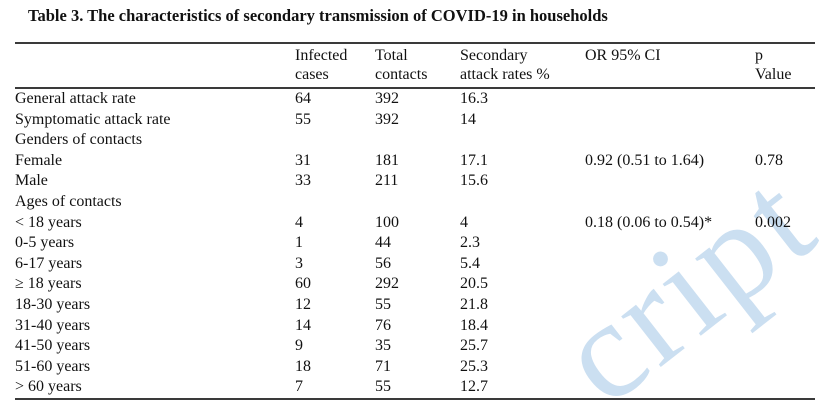  Describe the element at coordinates (474, 304) in the screenshot. I see `secondary-attack-rate-cell: 21.8` at that location.